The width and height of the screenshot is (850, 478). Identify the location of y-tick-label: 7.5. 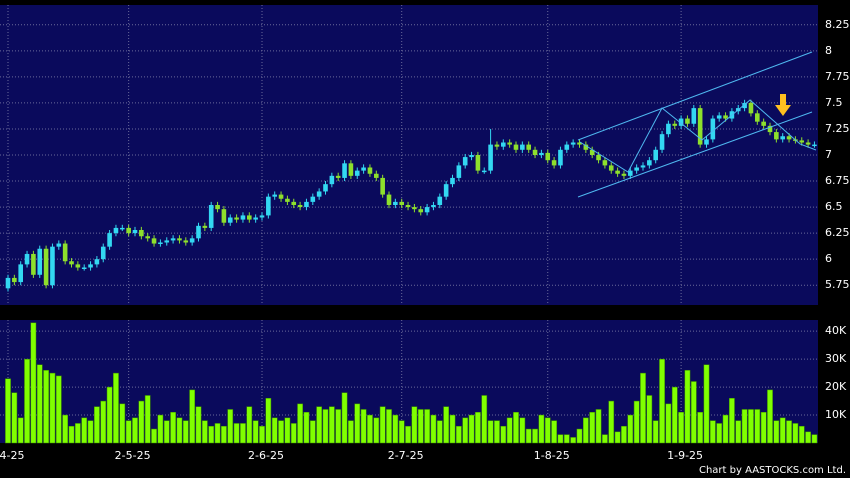
(834, 102).